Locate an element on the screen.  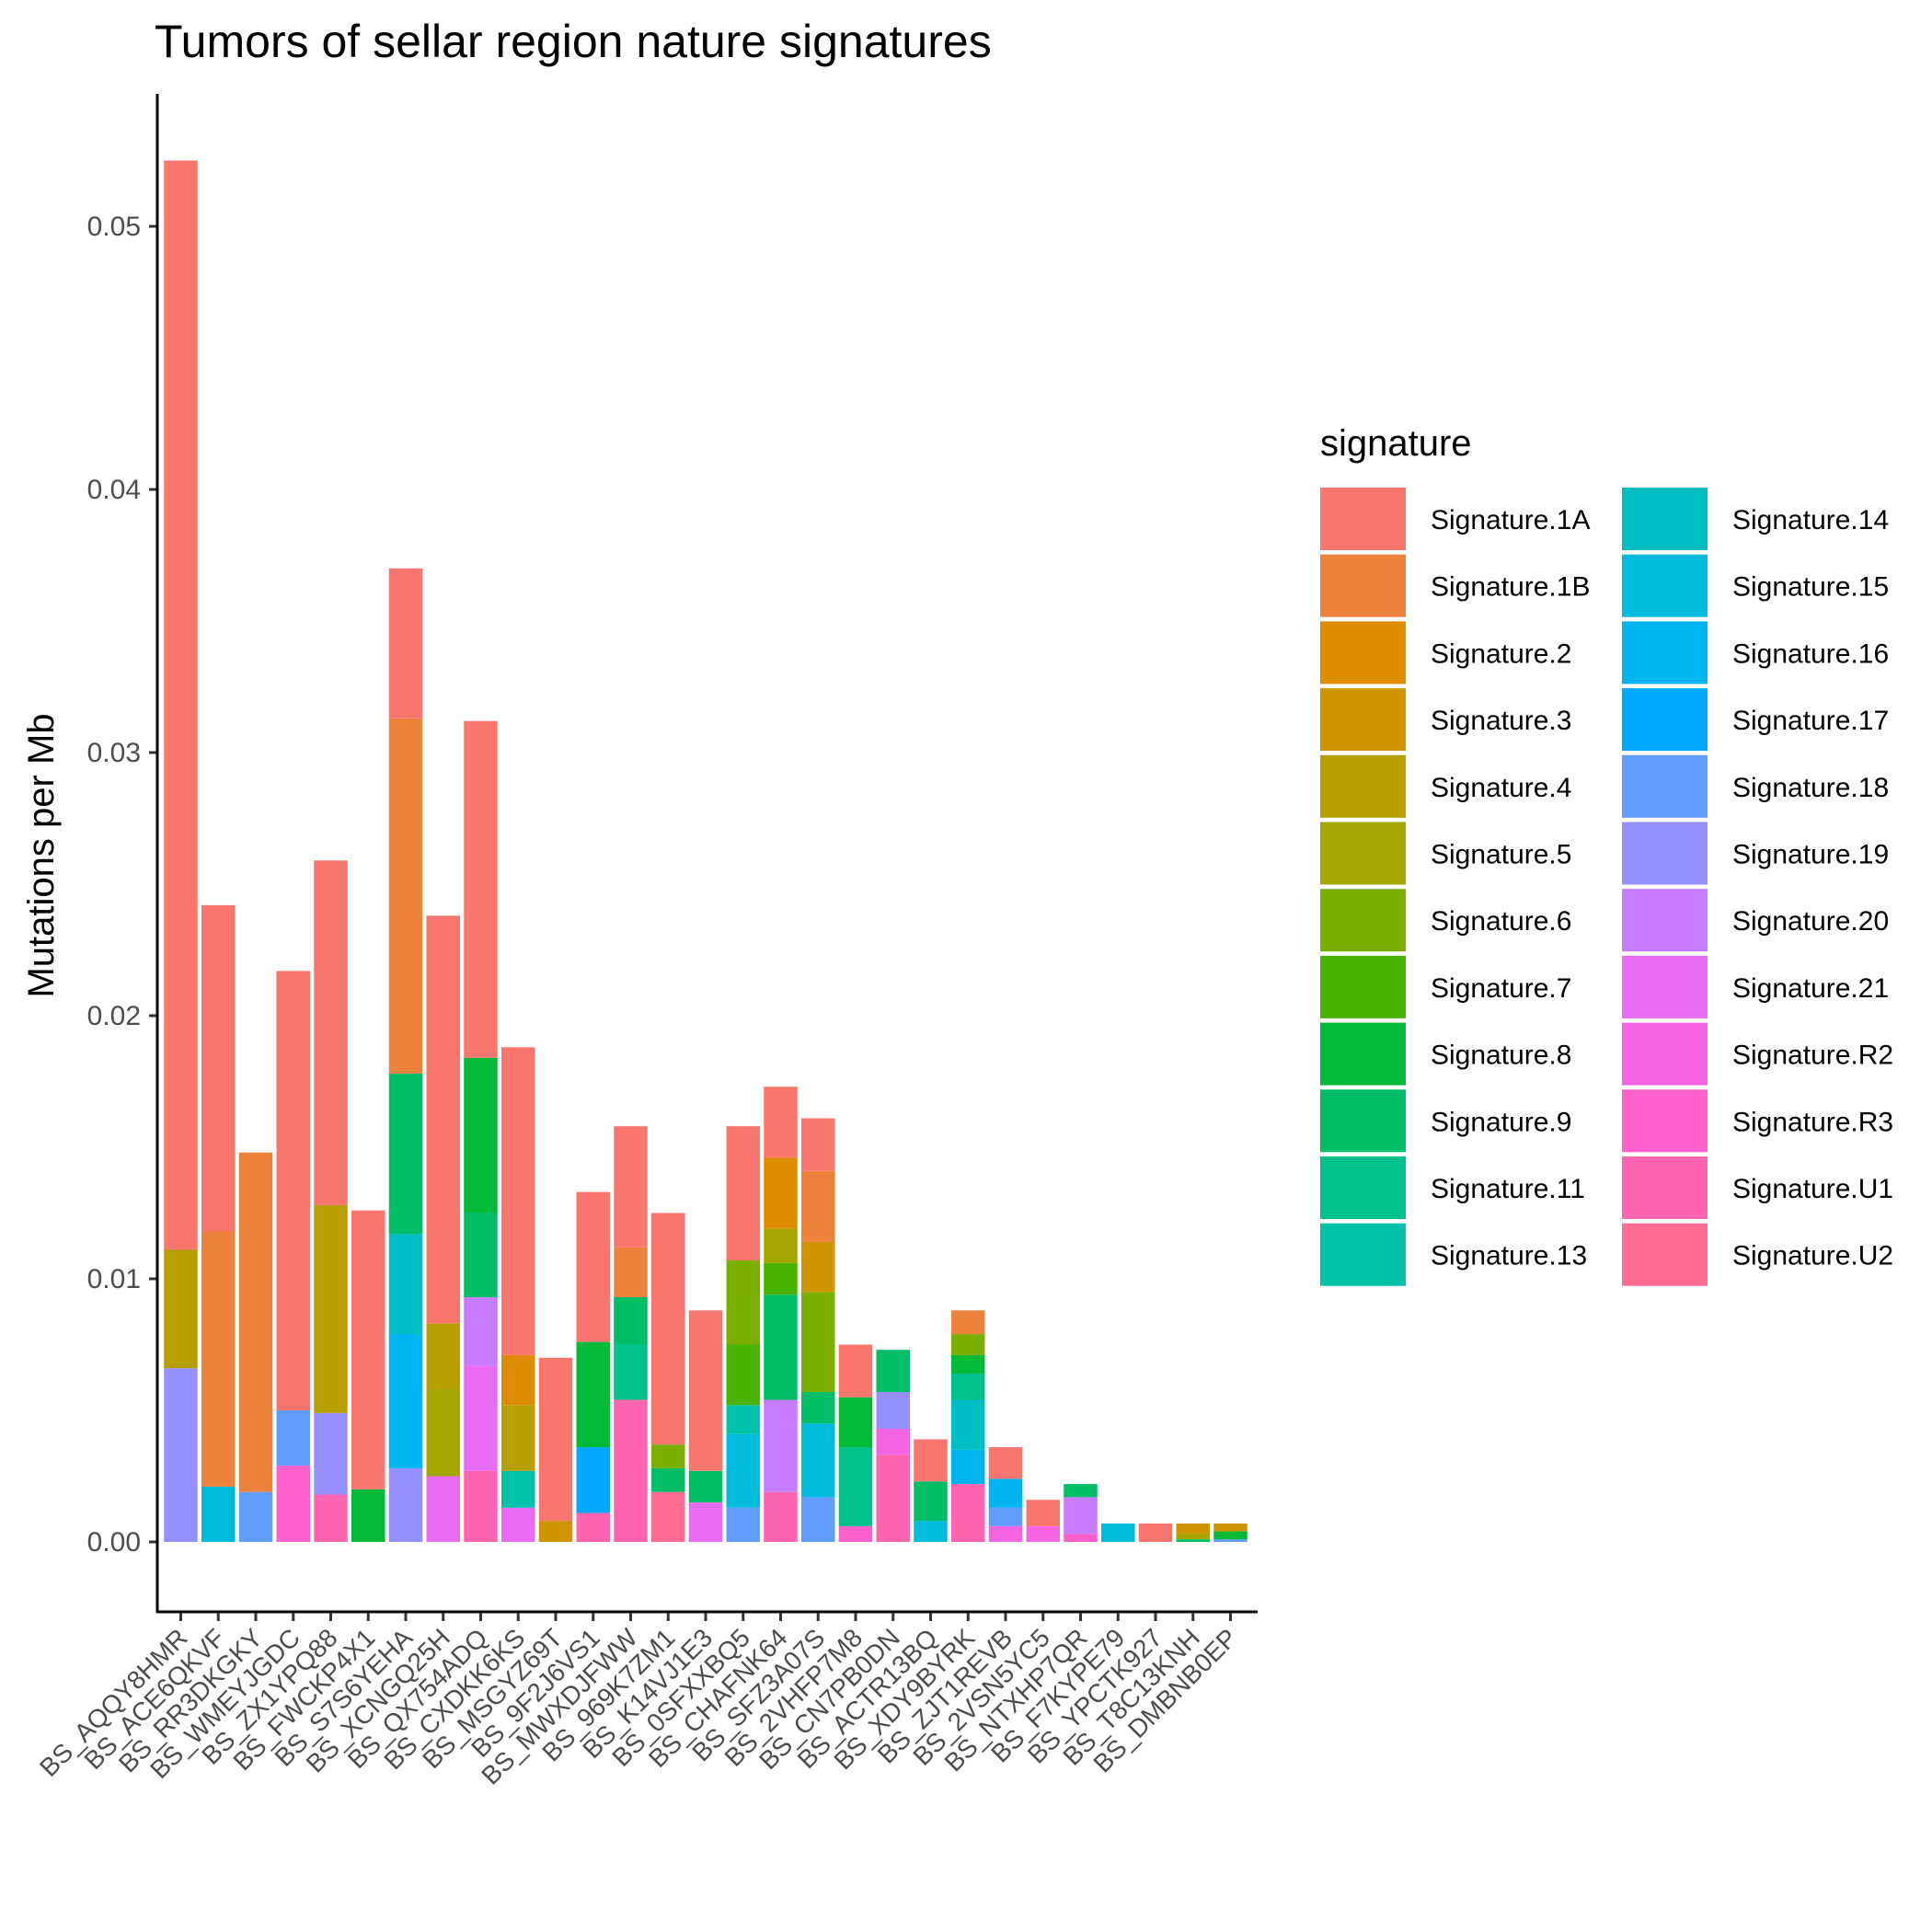
legend-label: Signature.U2 is located at coordinates (1812, 1256).